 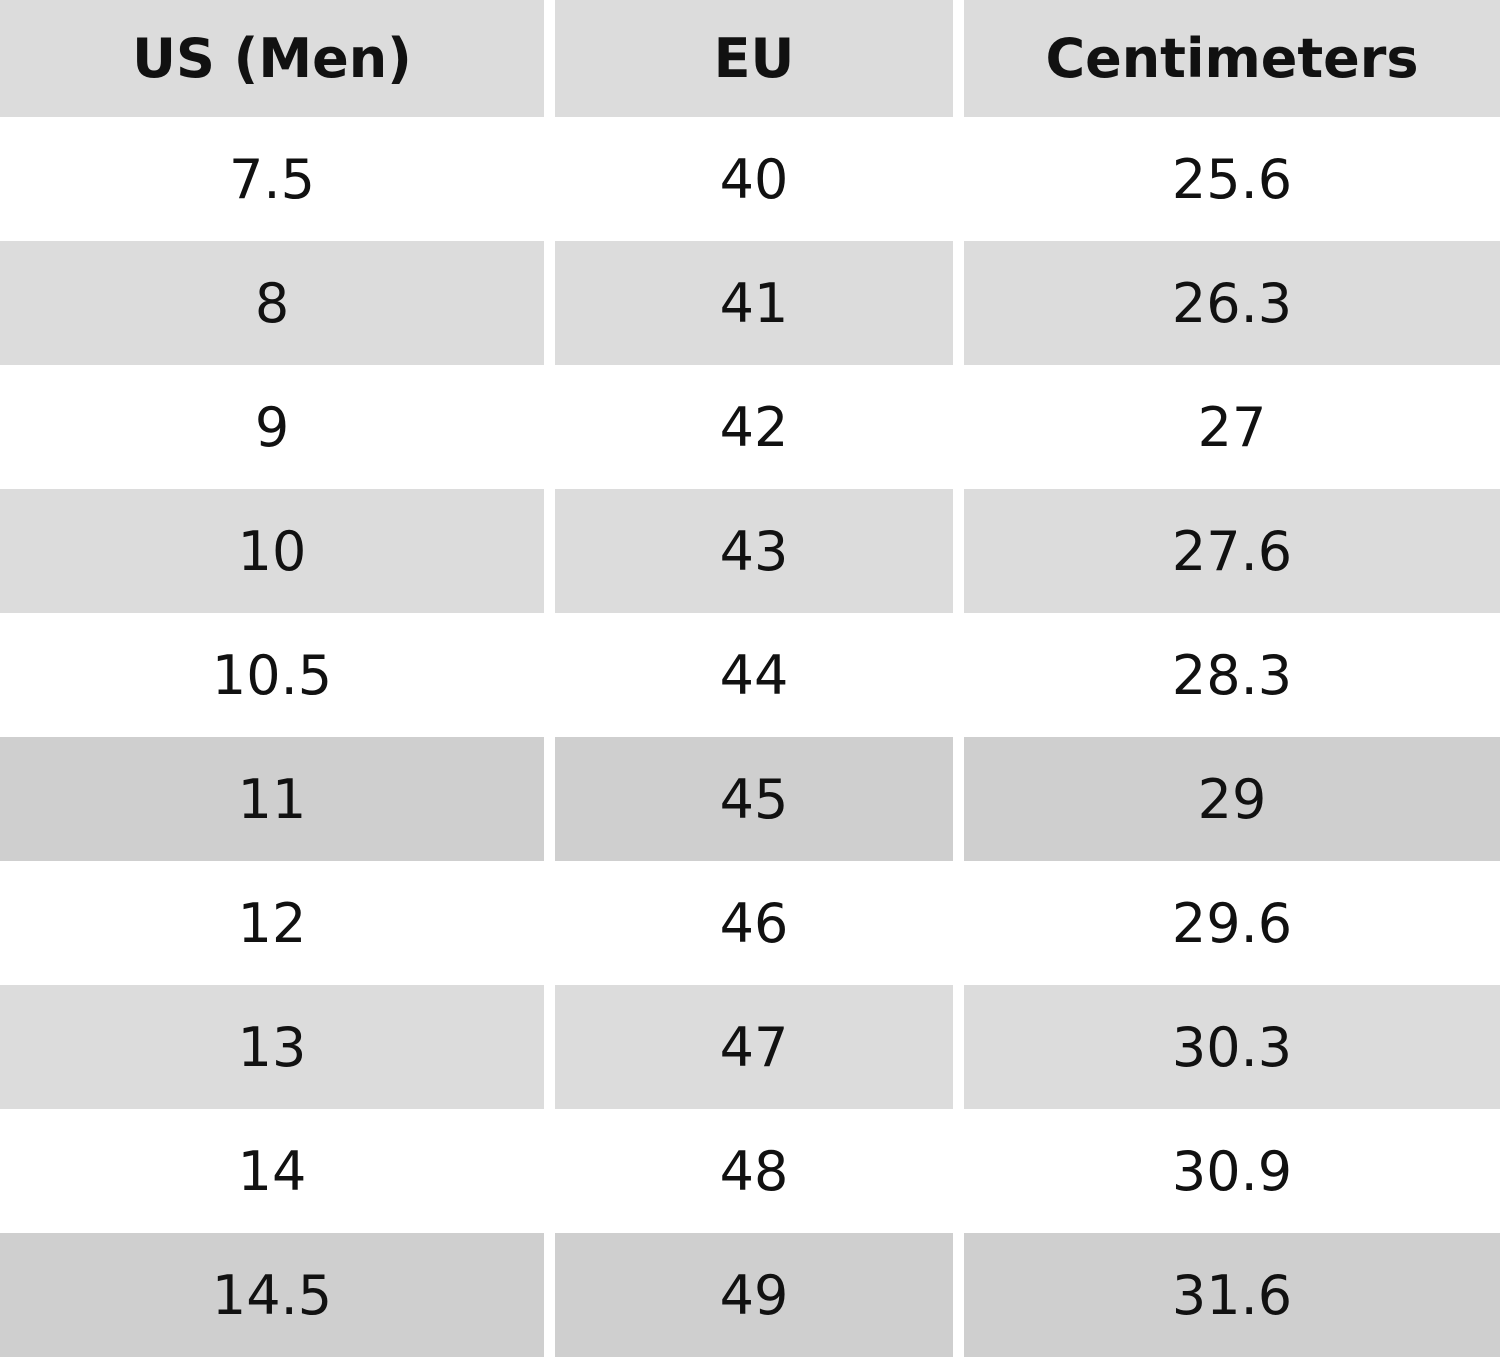 What do you see at coordinates (272, 1047) in the screenshot?
I see `us-size: 13` at bounding box center [272, 1047].